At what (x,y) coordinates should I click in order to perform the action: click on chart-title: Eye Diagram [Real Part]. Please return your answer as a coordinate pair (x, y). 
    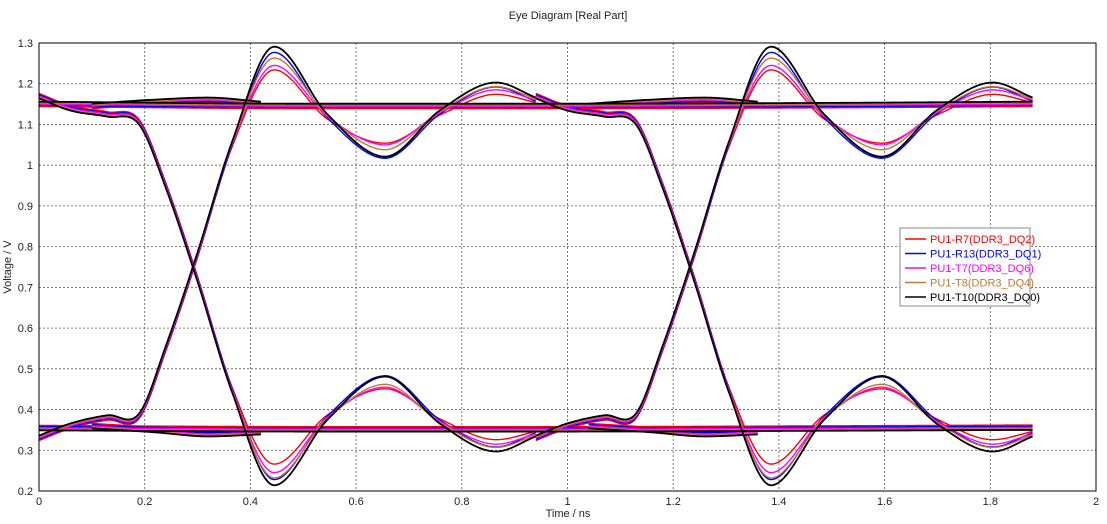
    Looking at the image, I should click on (568, 16).